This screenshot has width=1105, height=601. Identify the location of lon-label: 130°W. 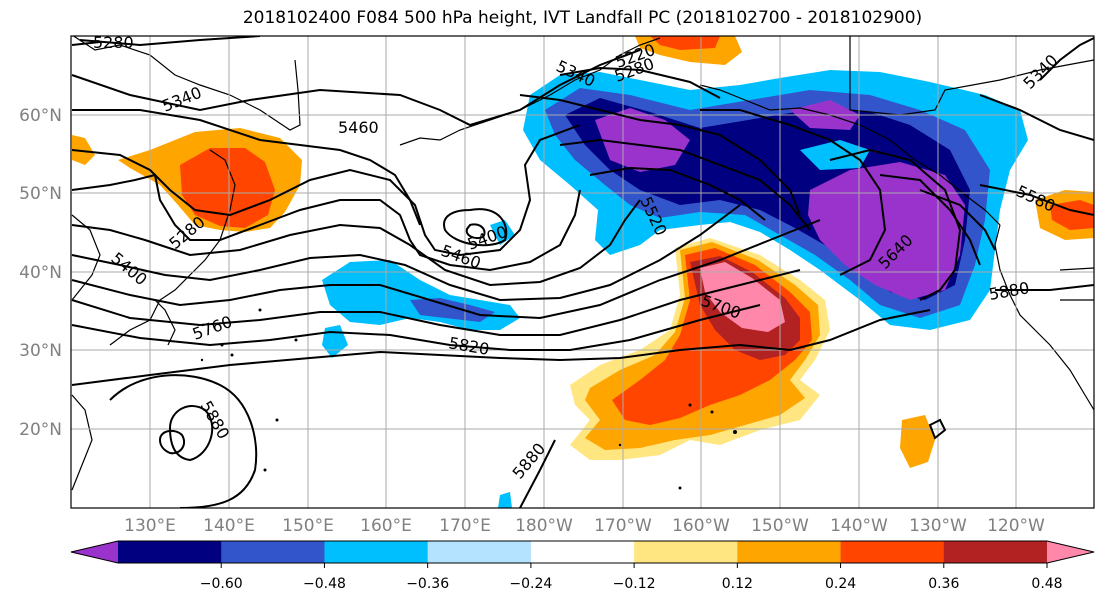
(938, 526).